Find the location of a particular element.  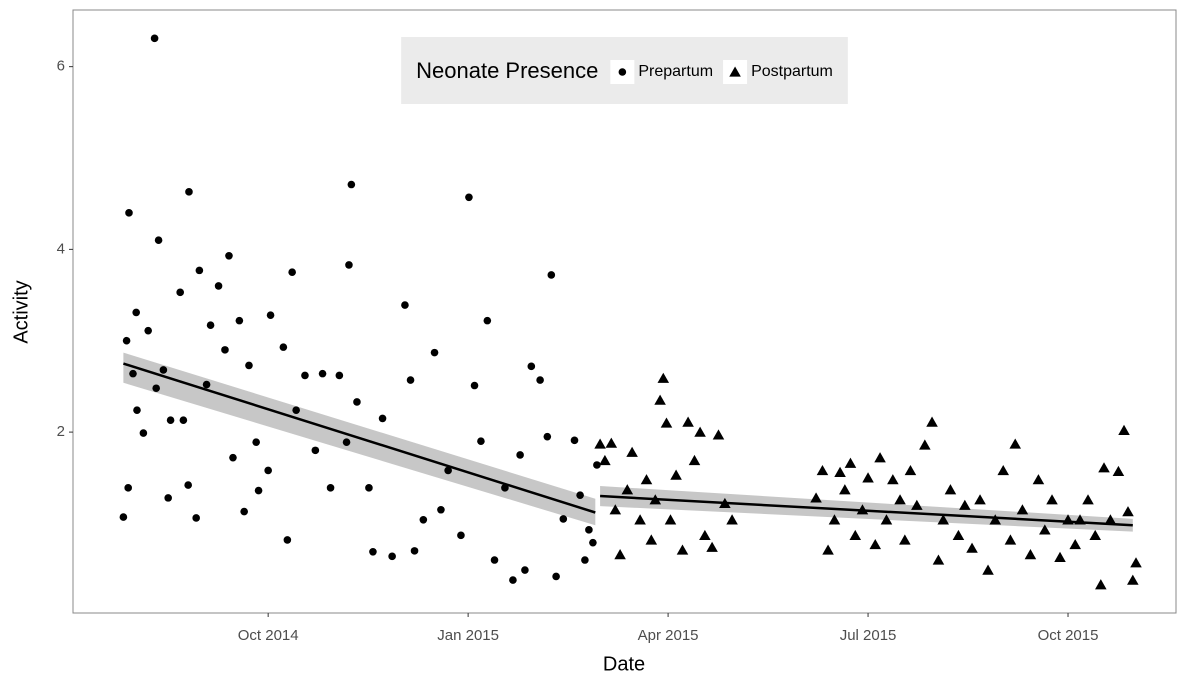

x-tick-label: Apr 2015 is located at coordinates (668, 635).